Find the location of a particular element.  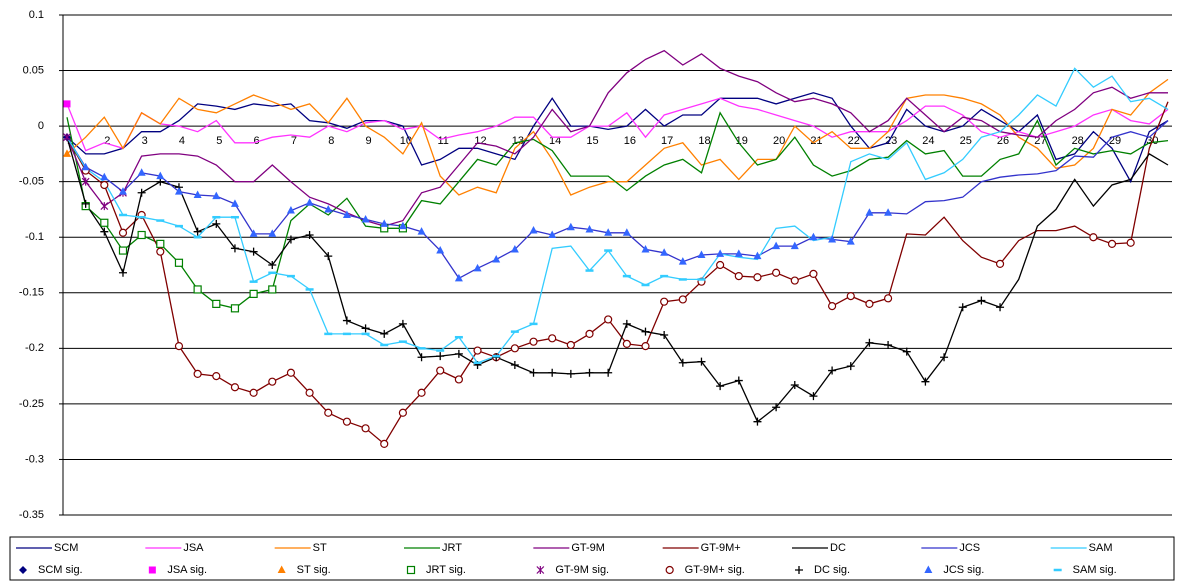

legend-label: SAM sig. is located at coordinates (1095, 570).